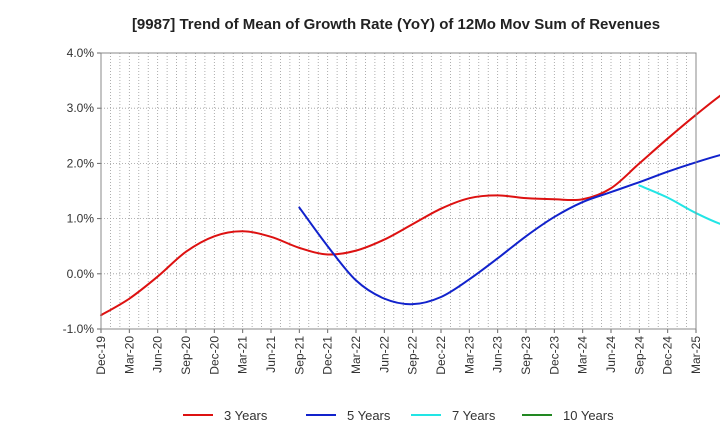  Describe the element at coordinates (81, 163) in the screenshot. I see `y-tick-label: 2.0%` at that location.